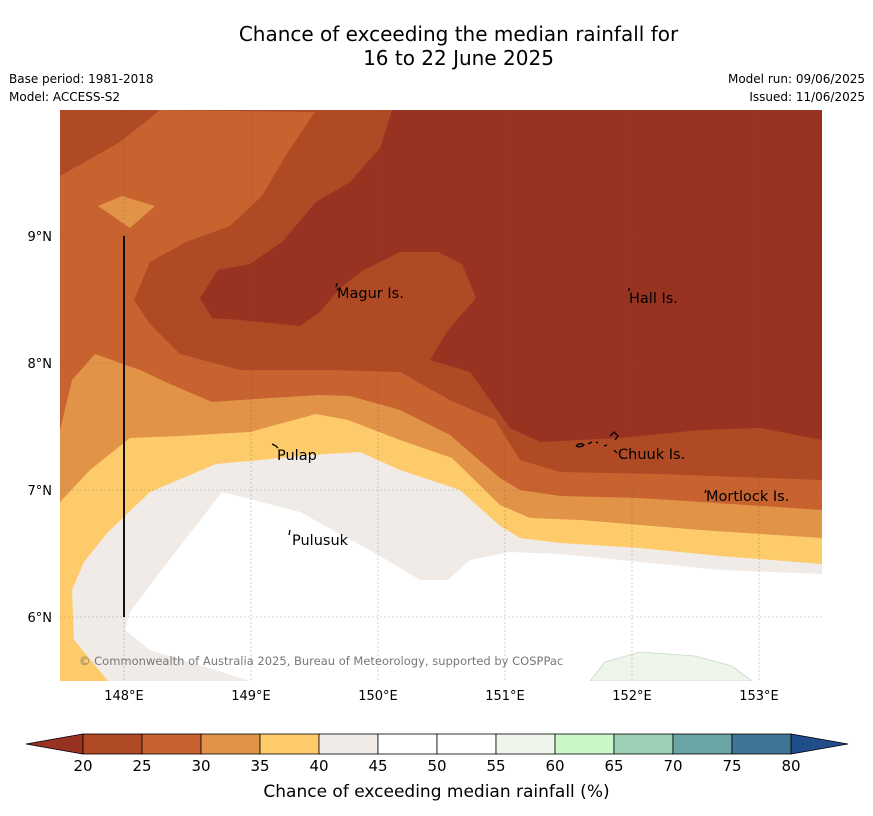 This screenshot has width=873, height=816. What do you see at coordinates (81, 88) in the screenshot?
I see `left-meta: Base period: 1981-2018 Model: ACCESS-S2` at bounding box center [81, 88].